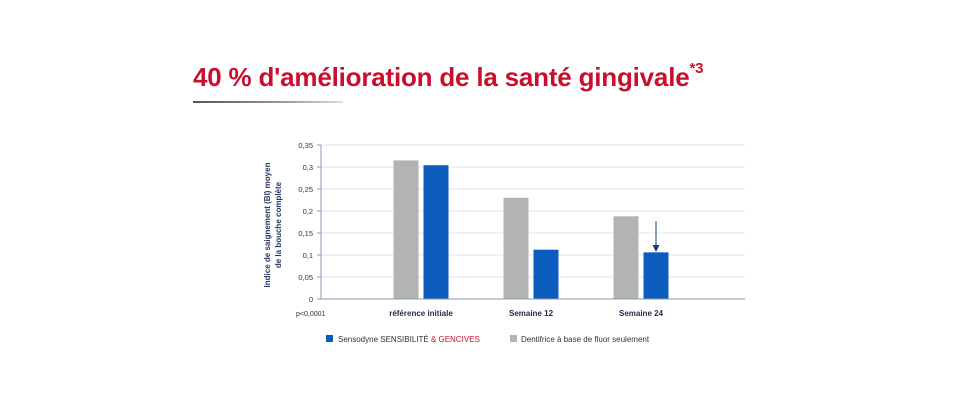 The height and width of the screenshot is (416, 970). What do you see at coordinates (311, 299) in the screenshot?
I see `y-tick-label: 0` at bounding box center [311, 299].